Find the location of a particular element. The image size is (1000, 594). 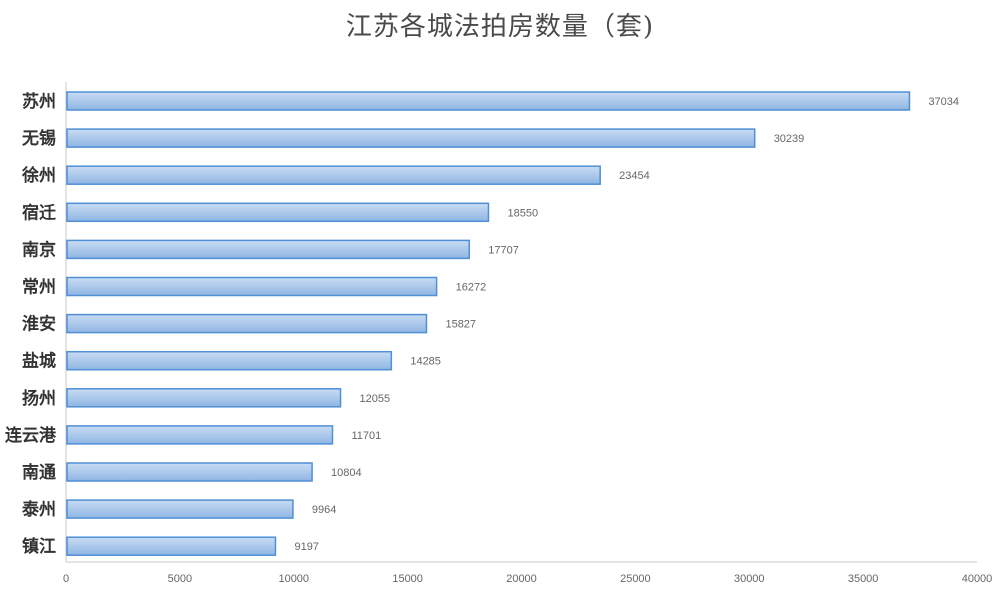

category-label: 泰州 is located at coordinates (39, 509).